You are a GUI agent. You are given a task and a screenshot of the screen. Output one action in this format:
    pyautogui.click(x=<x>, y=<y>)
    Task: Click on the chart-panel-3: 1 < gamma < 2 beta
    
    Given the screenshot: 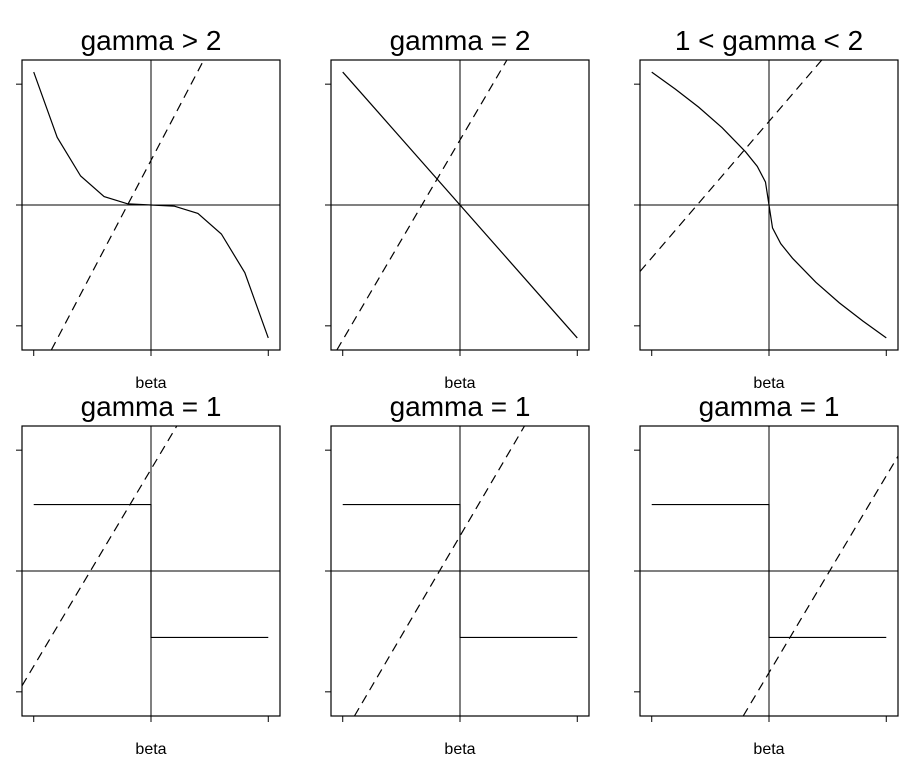 What is the action you would take?
    pyautogui.click(x=766, y=208)
    